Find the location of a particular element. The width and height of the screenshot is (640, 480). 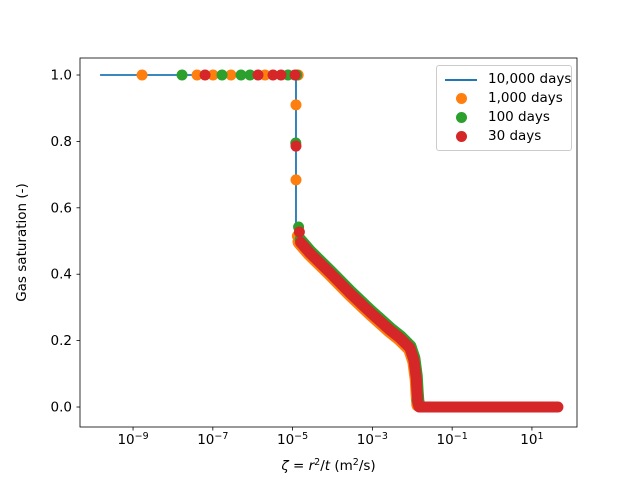

x-tick-label: 10⁻⁷ is located at coordinates (212, 439).